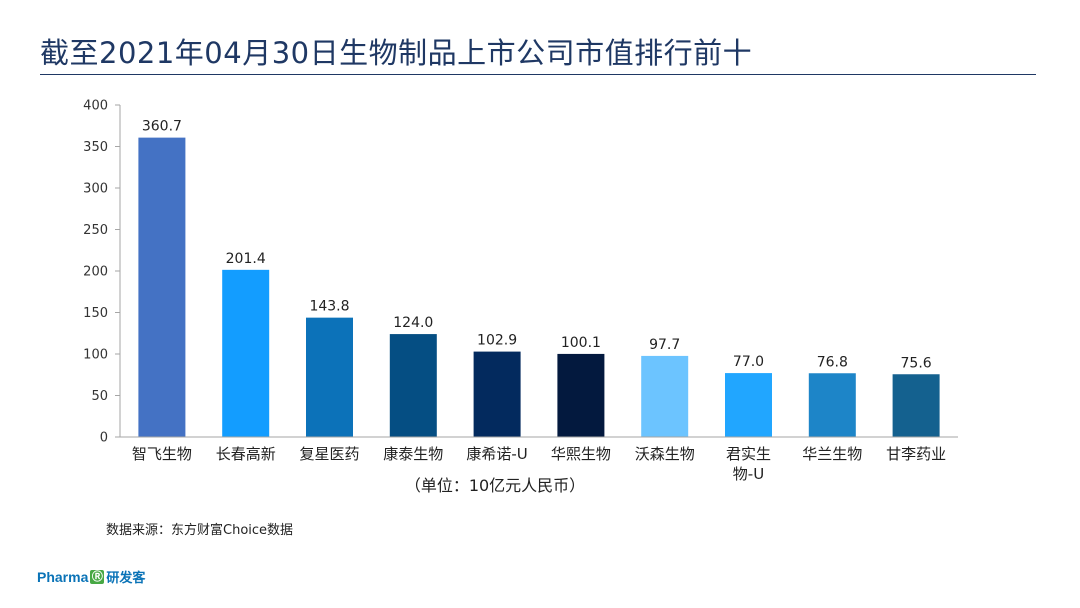  I want to click on x-category-label: 君实生, so click(748, 454).